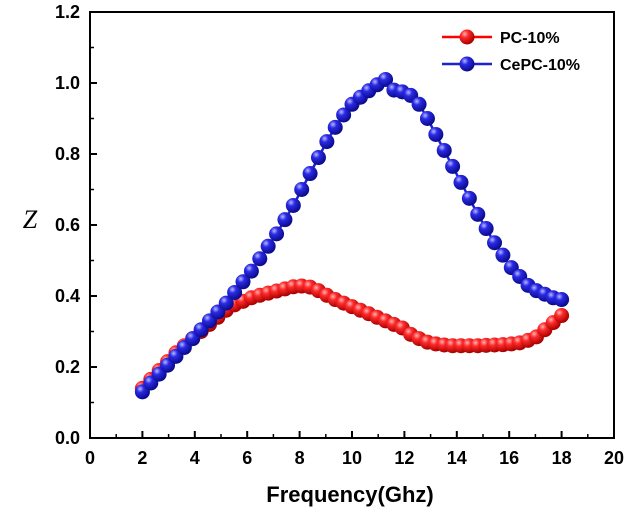 This screenshot has width=632, height=514. What do you see at coordinates (300, 458) in the screenshot?
I see `x-tick-label: 8` at bounding box center [300, 458].